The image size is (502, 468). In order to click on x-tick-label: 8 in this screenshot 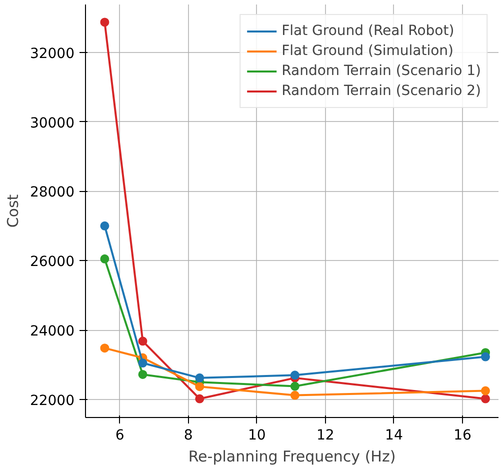, I will do `click(188, 436)`.